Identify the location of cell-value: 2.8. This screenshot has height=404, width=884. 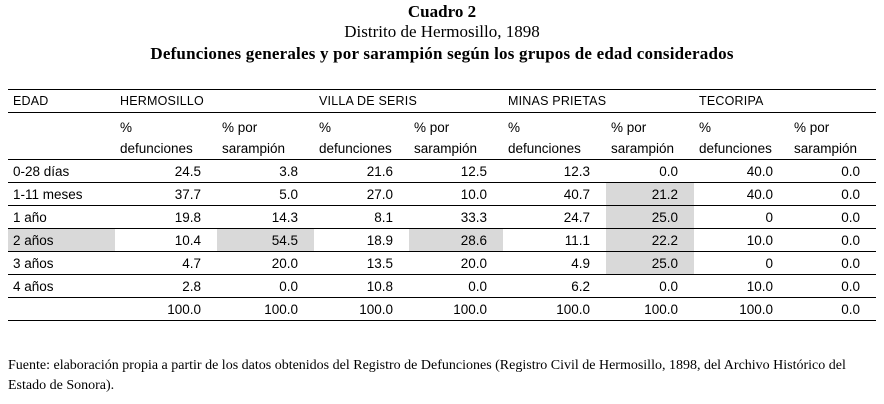
(166, 286).